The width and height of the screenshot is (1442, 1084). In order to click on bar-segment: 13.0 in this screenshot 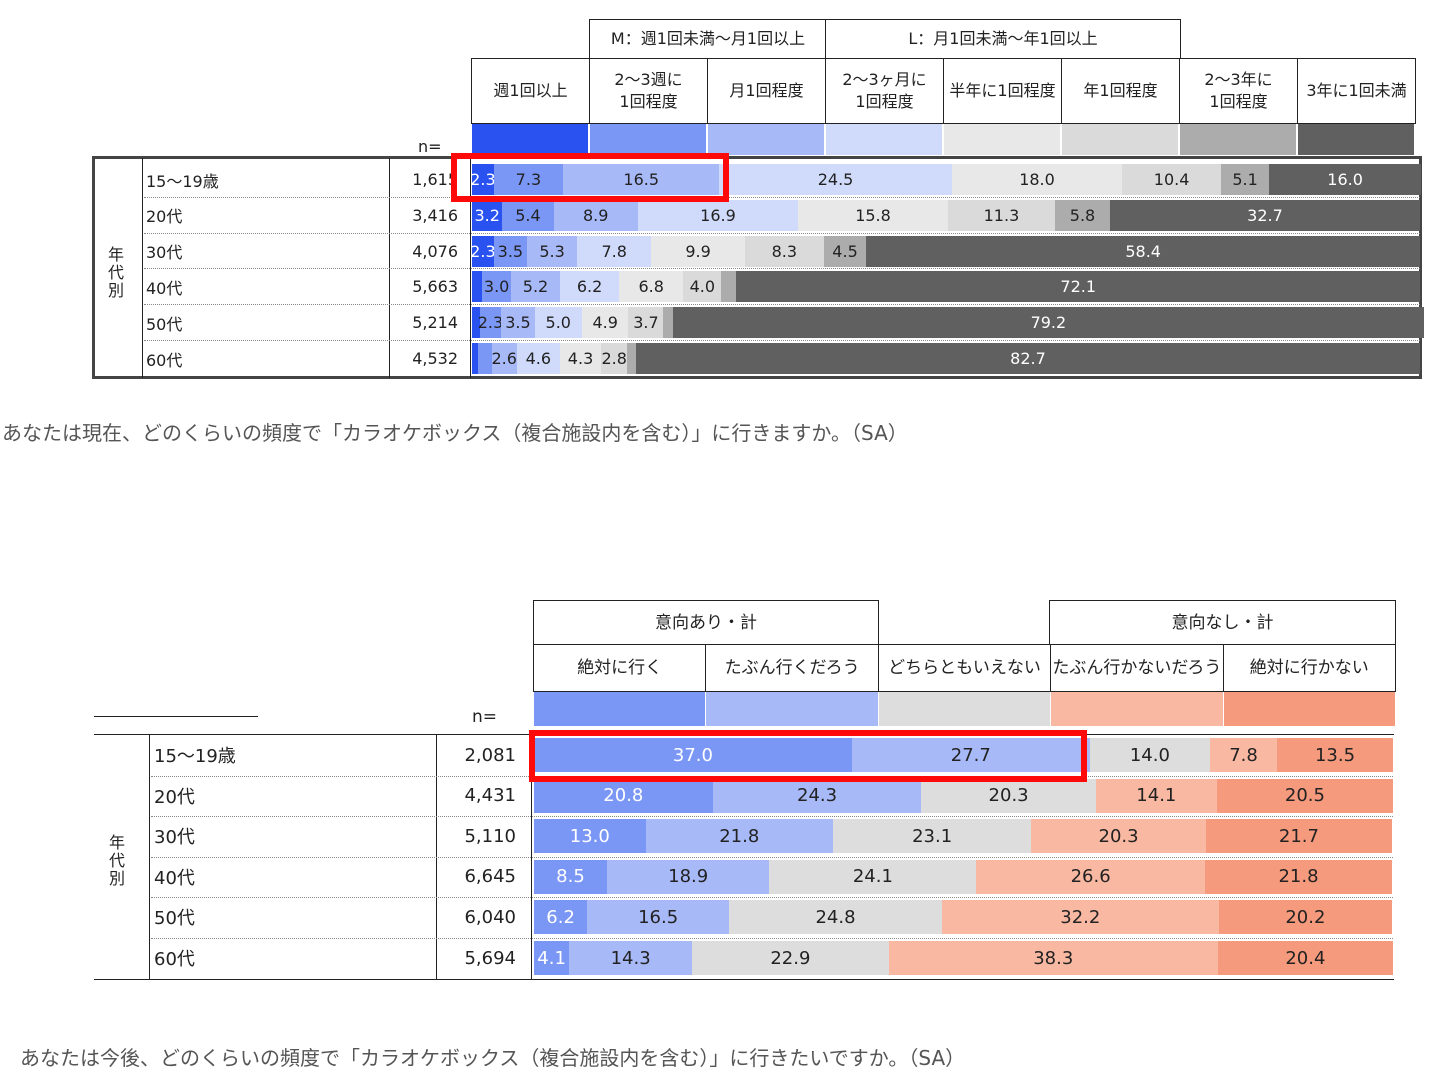, I will do `click(590, 836)`.